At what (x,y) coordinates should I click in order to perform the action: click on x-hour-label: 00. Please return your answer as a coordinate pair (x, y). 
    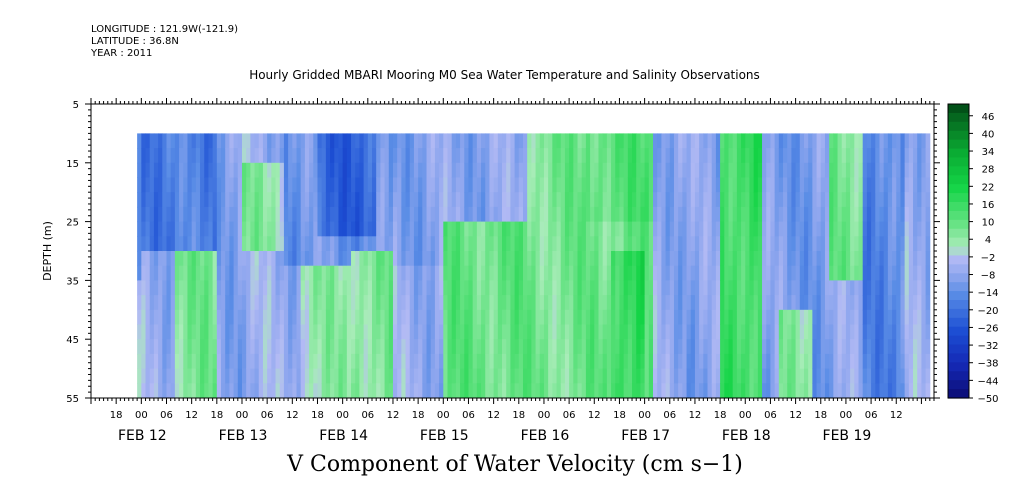
    Looking at the image, I should click on (846, 415).